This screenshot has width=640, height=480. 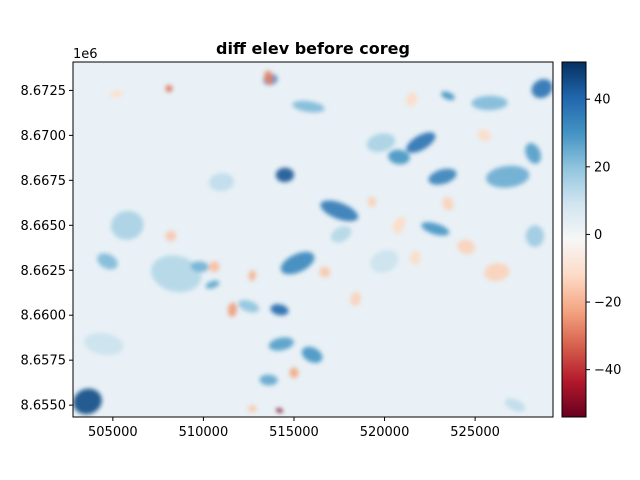 I want to click on y-tick-label: 8.6550, so click(x=44, y=406).